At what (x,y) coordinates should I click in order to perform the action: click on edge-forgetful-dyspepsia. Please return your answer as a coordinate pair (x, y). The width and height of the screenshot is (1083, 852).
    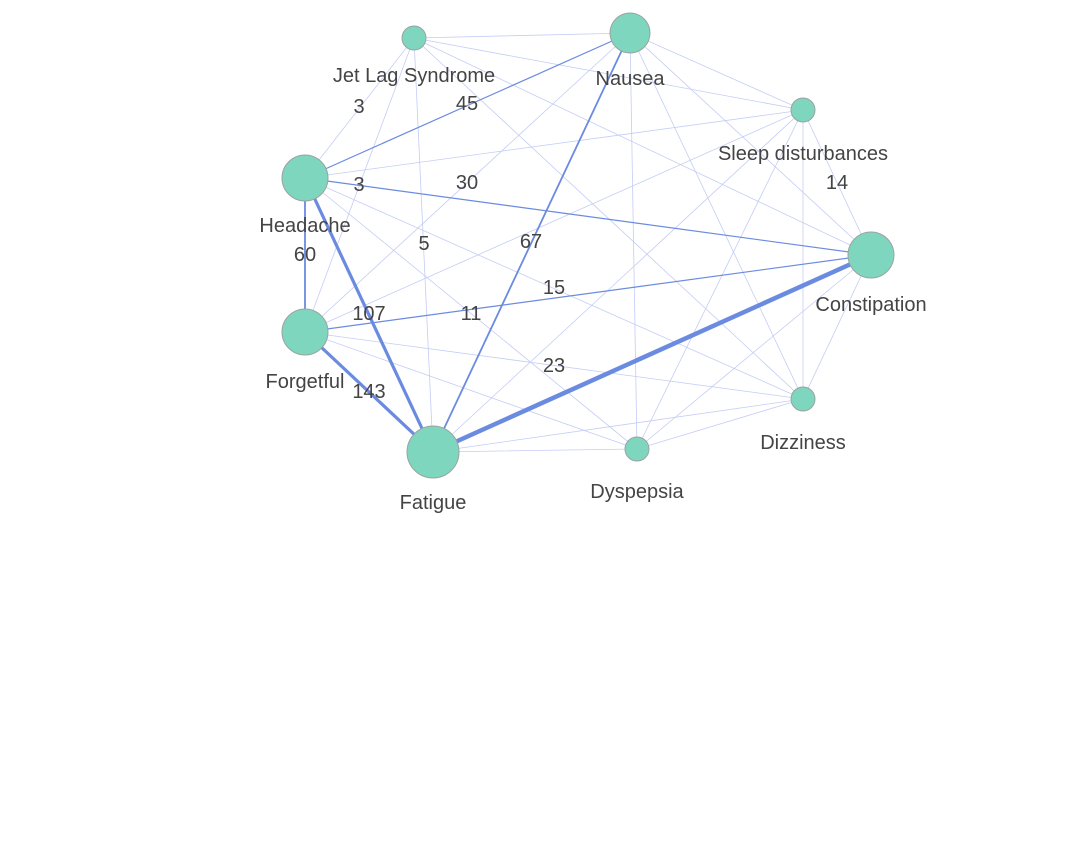
    Looking at the image, I should click on (471, 390).